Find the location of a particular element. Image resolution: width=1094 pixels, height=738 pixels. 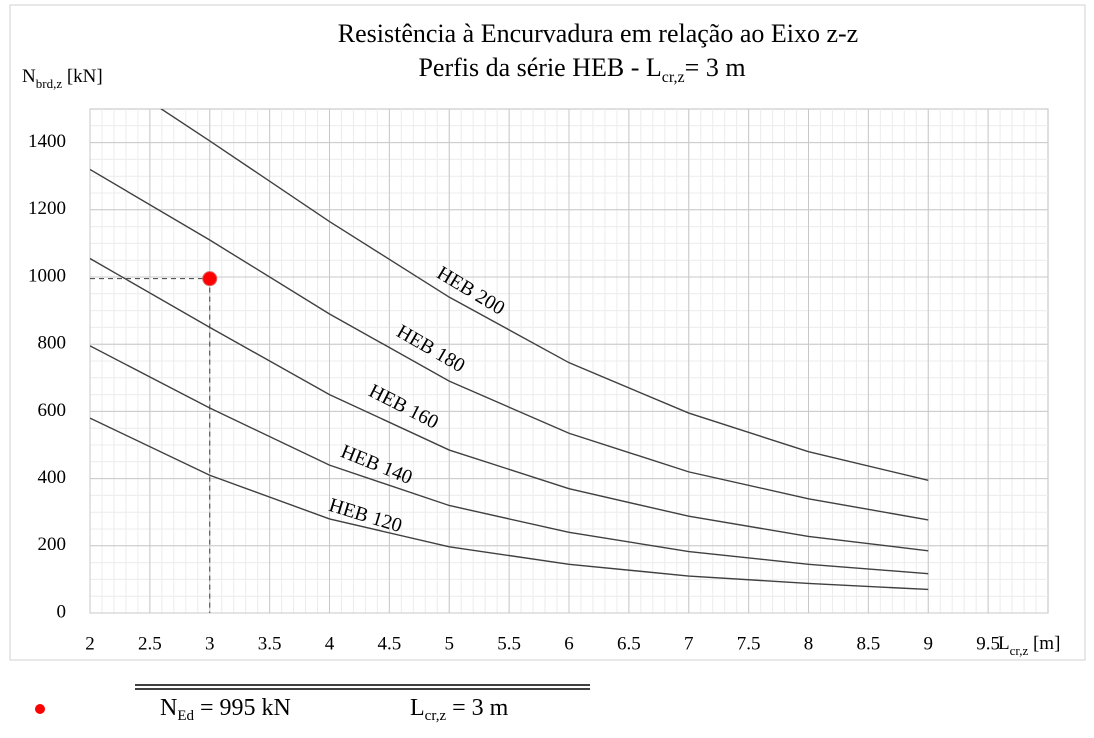

x-axis-label: Lcr,z [m] is located at coordinates (1029, 645).